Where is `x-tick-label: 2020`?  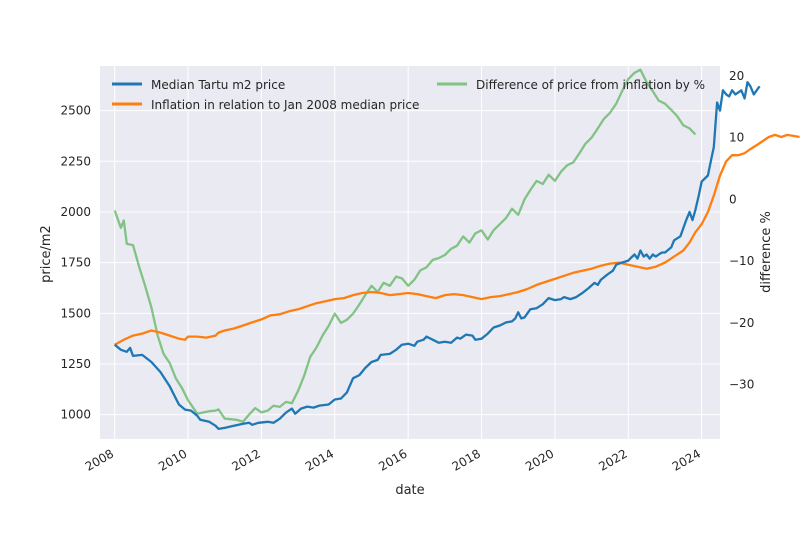 x-tick-label: 2020 is located at coordinates (539, 459).